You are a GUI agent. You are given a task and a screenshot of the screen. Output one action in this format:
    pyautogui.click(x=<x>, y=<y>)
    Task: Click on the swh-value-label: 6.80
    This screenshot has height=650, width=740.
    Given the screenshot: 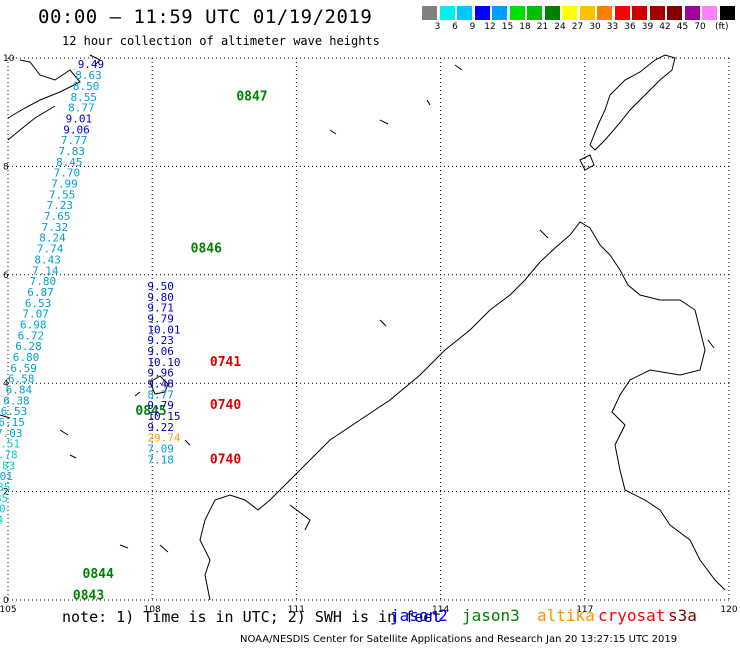 What is the action you would take?
    pyautogui.click(x=26, y=357)
    